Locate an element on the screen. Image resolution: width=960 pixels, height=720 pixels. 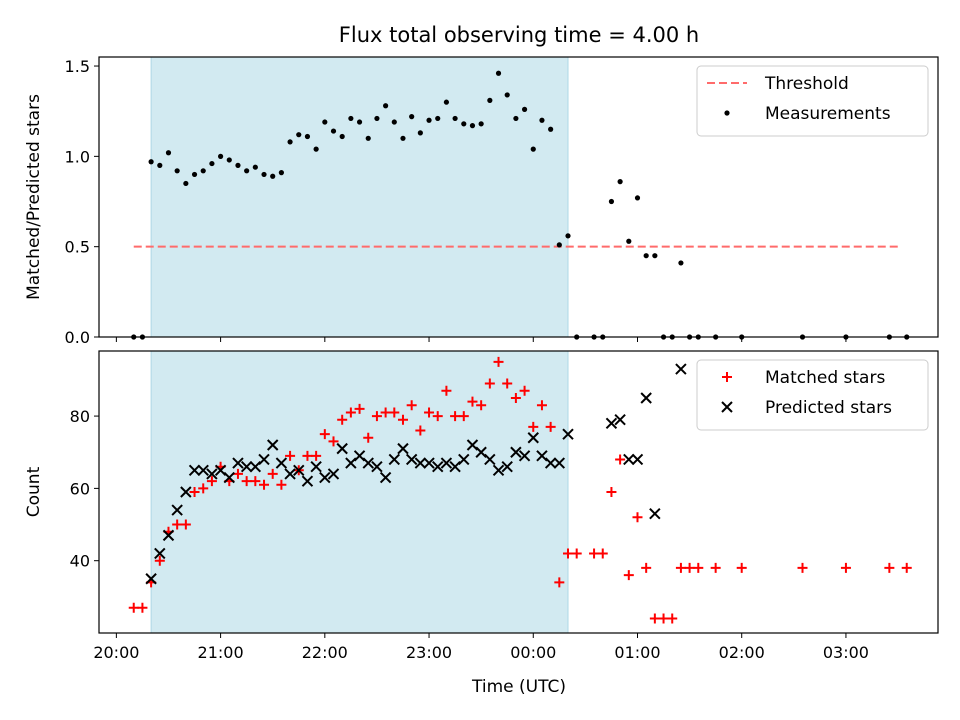
x-tick-label: 23:00 is located at coordinates (429, 652).